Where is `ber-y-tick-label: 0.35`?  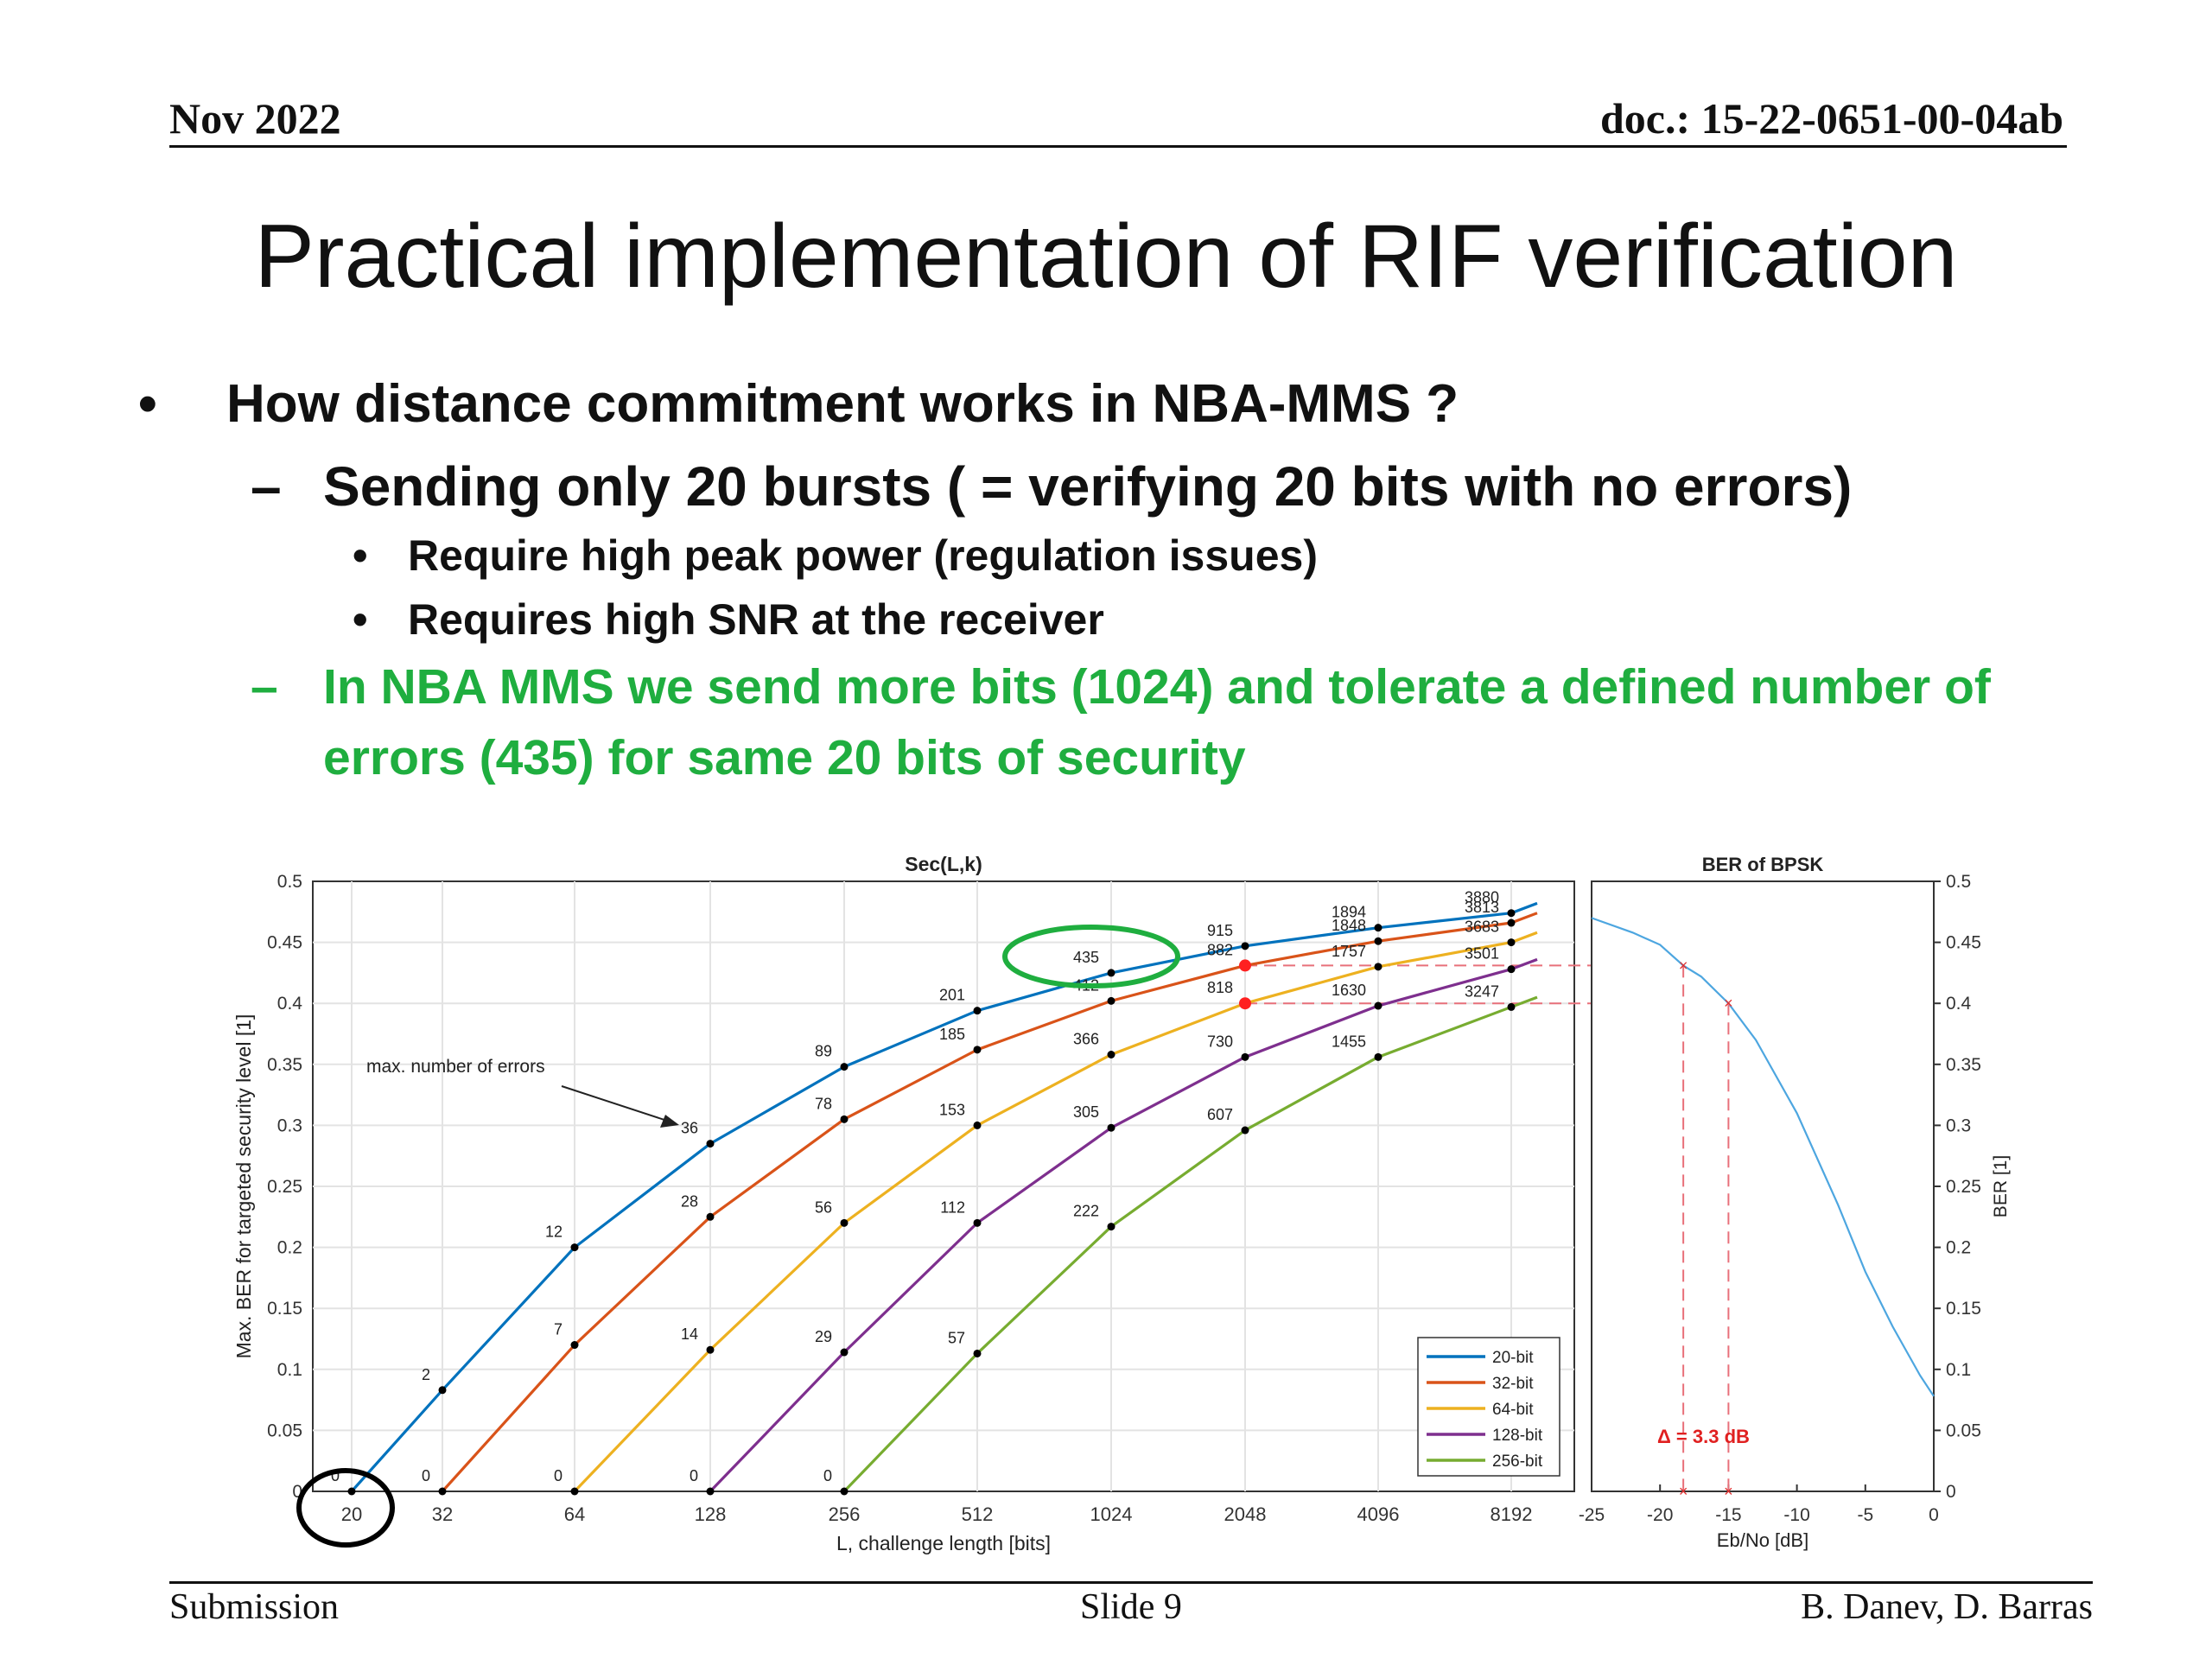 ber-y-tick-label: 0.35 is located at coordinates (1963, 1065).